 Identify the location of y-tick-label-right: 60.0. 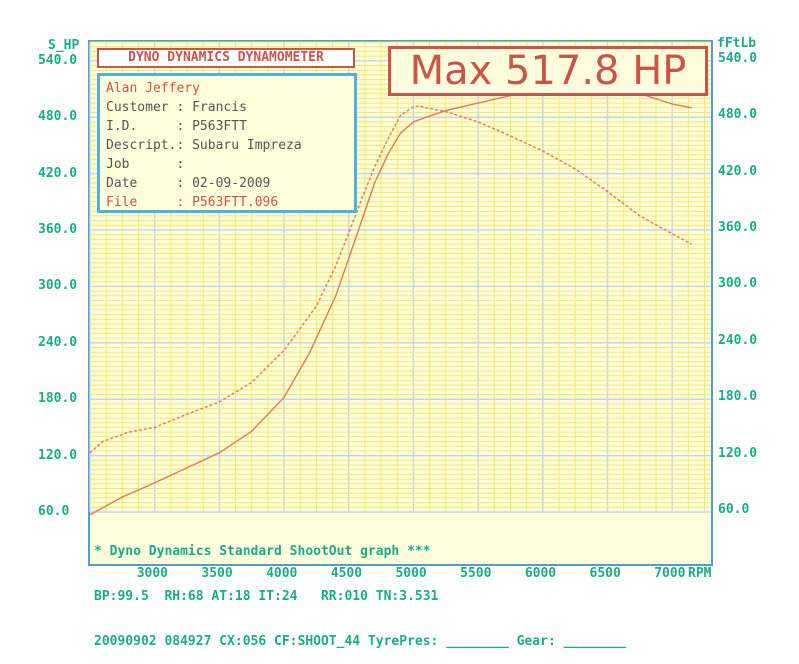
(734, 509).